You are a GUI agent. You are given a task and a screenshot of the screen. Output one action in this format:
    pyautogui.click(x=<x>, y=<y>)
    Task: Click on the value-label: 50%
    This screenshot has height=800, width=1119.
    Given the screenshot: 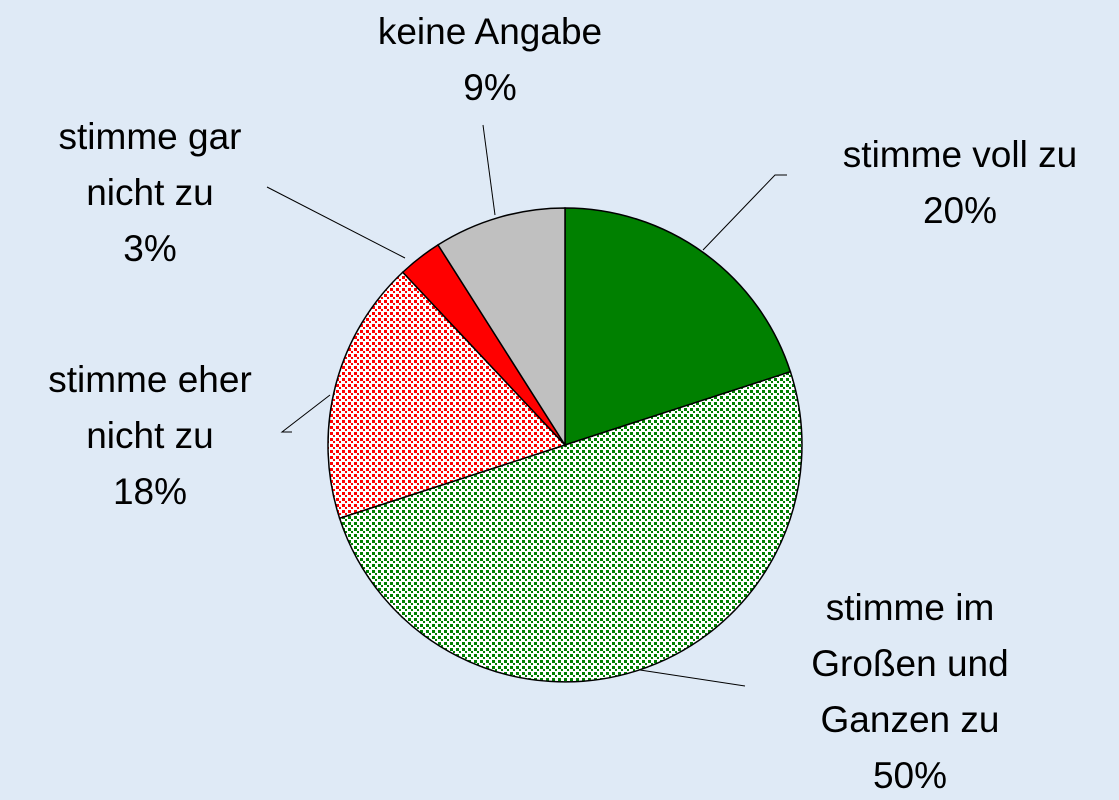 What is the action you would take?
    pyautogui.click(x=910, y=775)
    